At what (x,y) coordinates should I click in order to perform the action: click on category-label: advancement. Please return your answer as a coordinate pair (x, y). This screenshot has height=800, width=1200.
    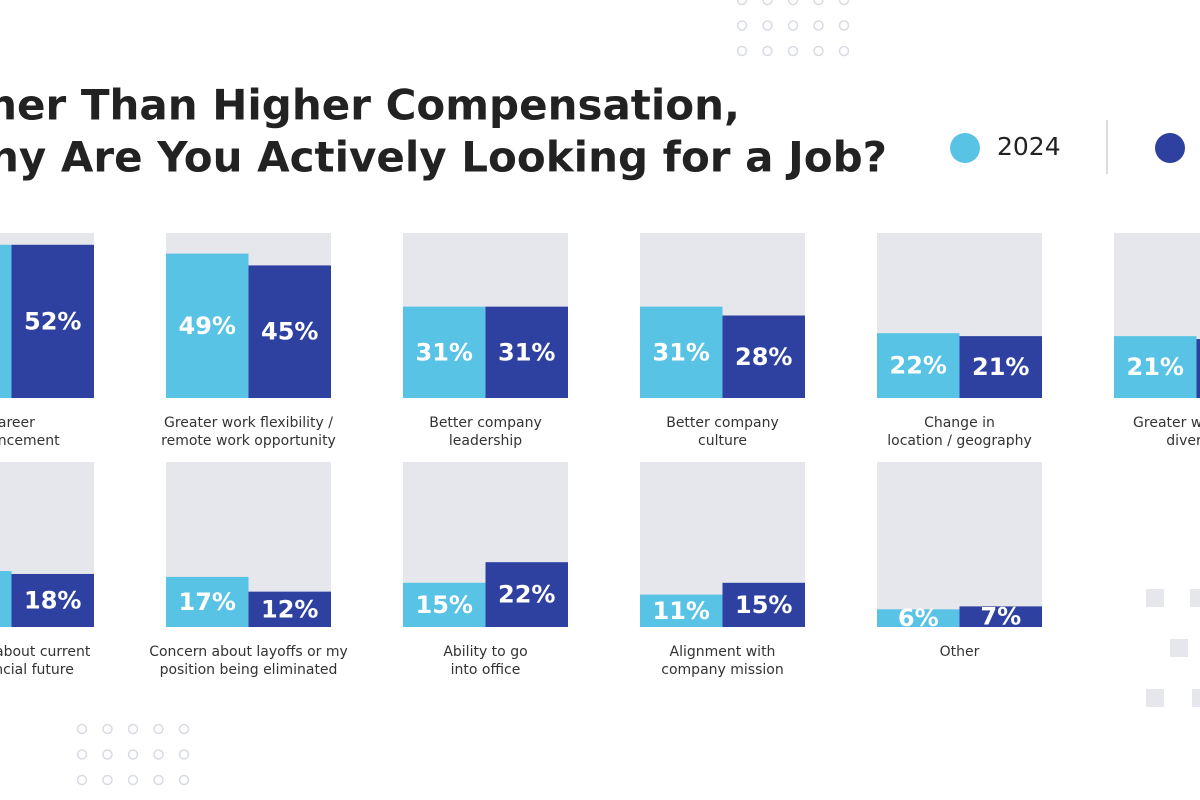
    Looking at the image, I should click on (30, 441).